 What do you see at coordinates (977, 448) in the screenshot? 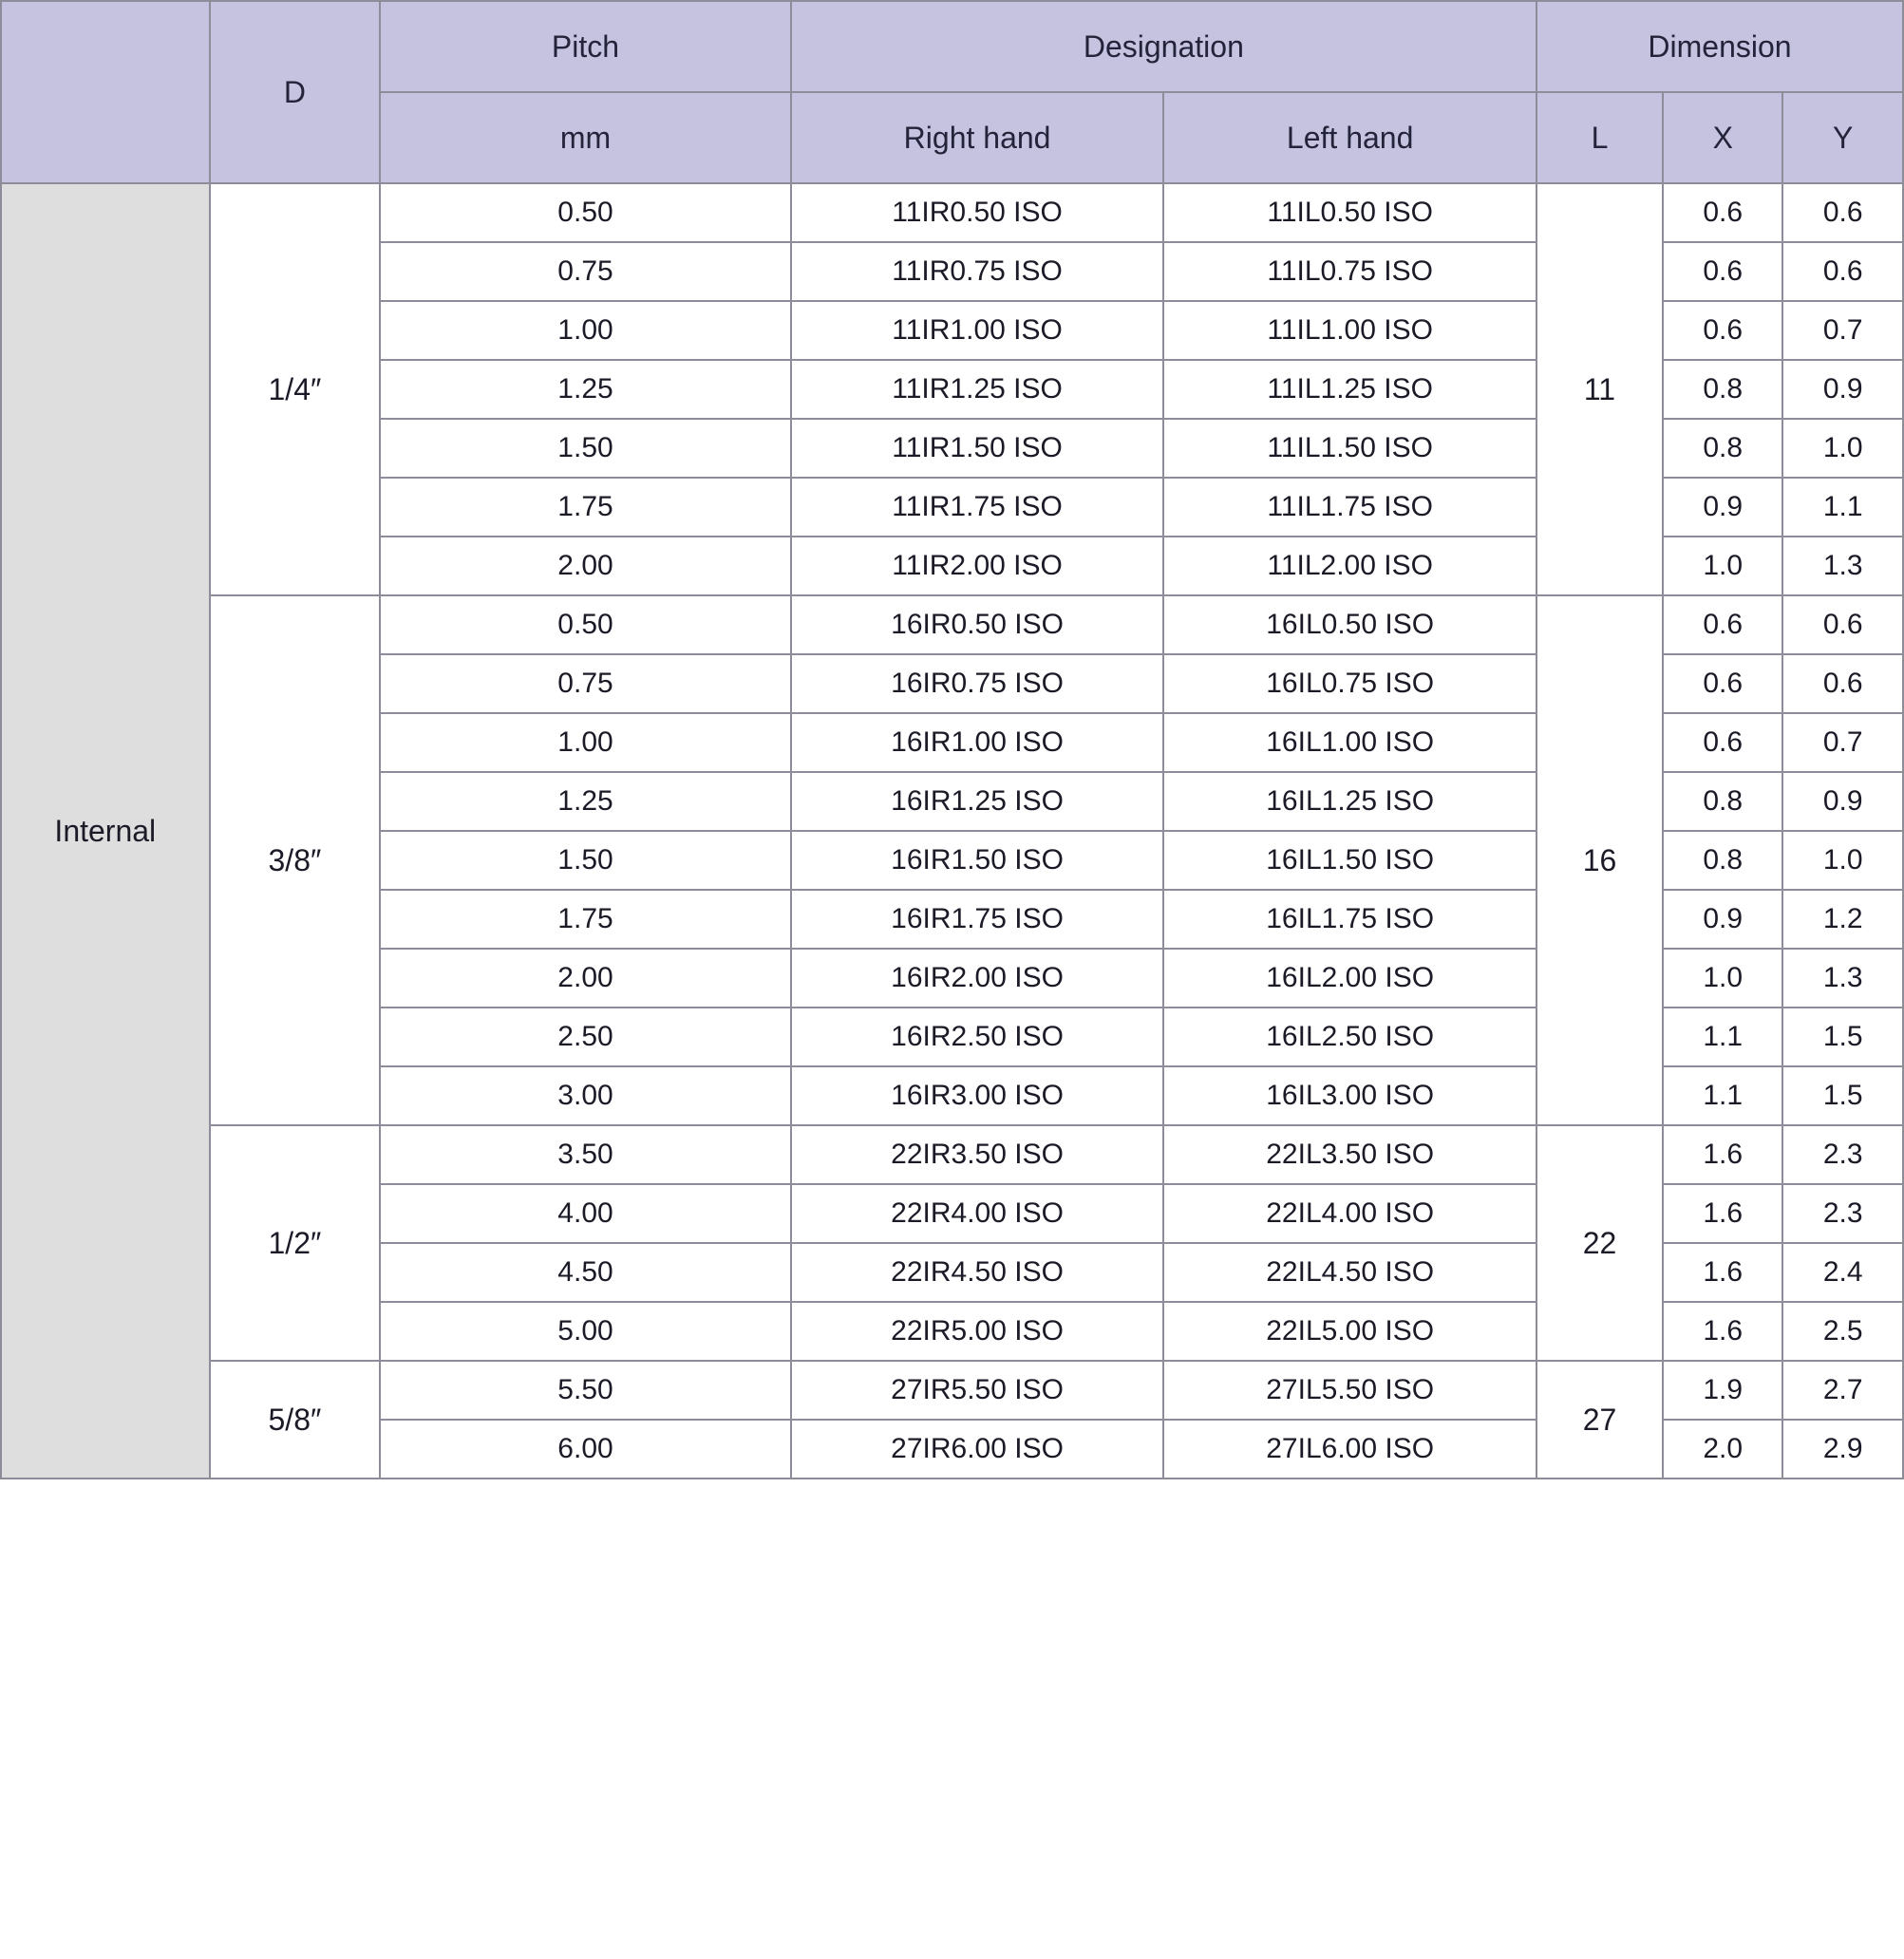
I see `right-hand-designation-cell: 11IR1.50 ISO` at bounding box center [977, 448].